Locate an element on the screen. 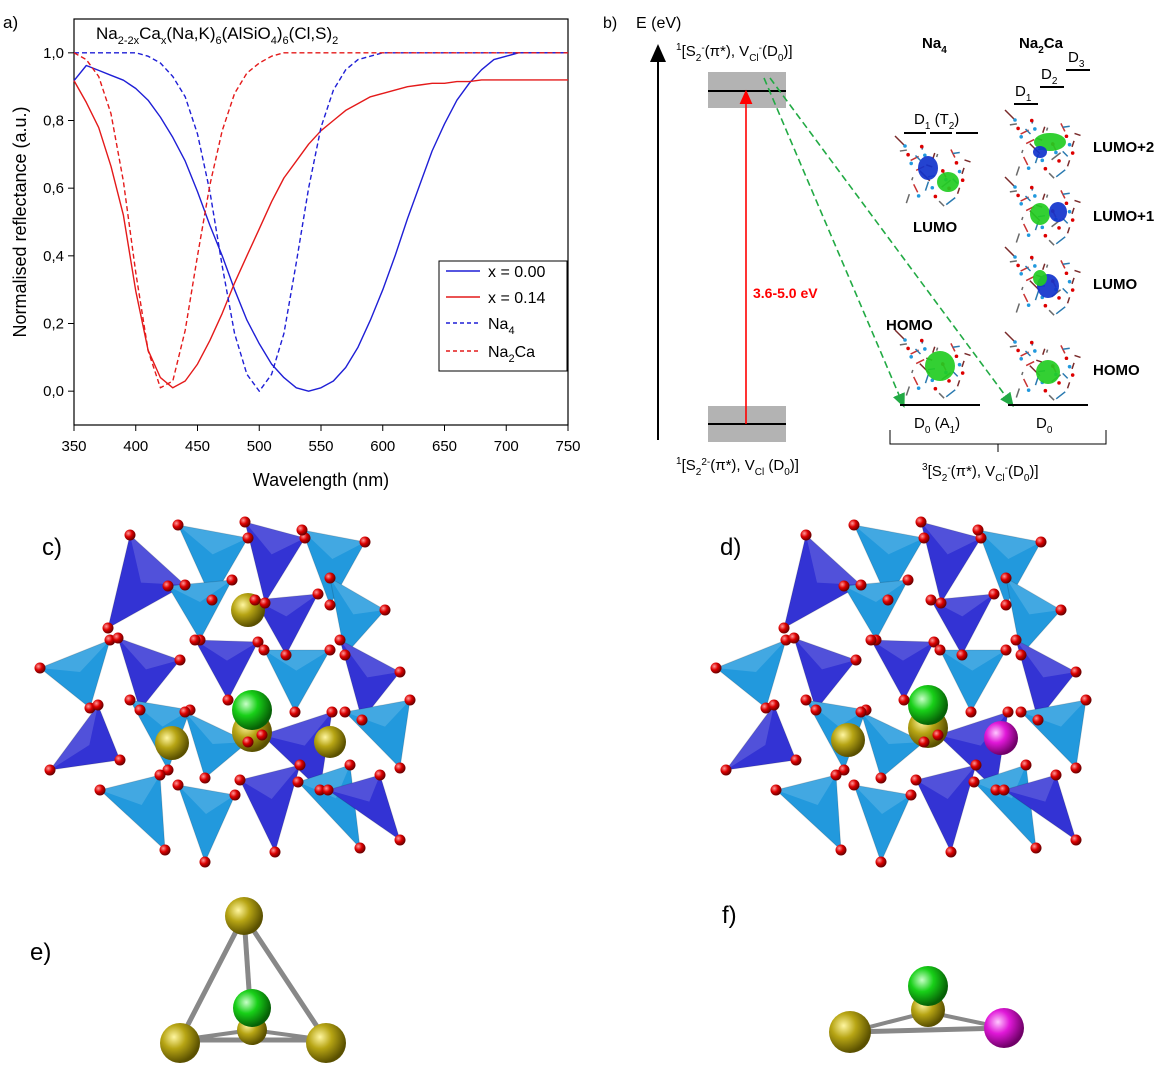 Image resolution: width=1169 pixels, height=1066 pixels. y-axis-ticks: 0,0 0,2 0,4 0,6 0,8 1,0 is located at coordinates (58, 222).